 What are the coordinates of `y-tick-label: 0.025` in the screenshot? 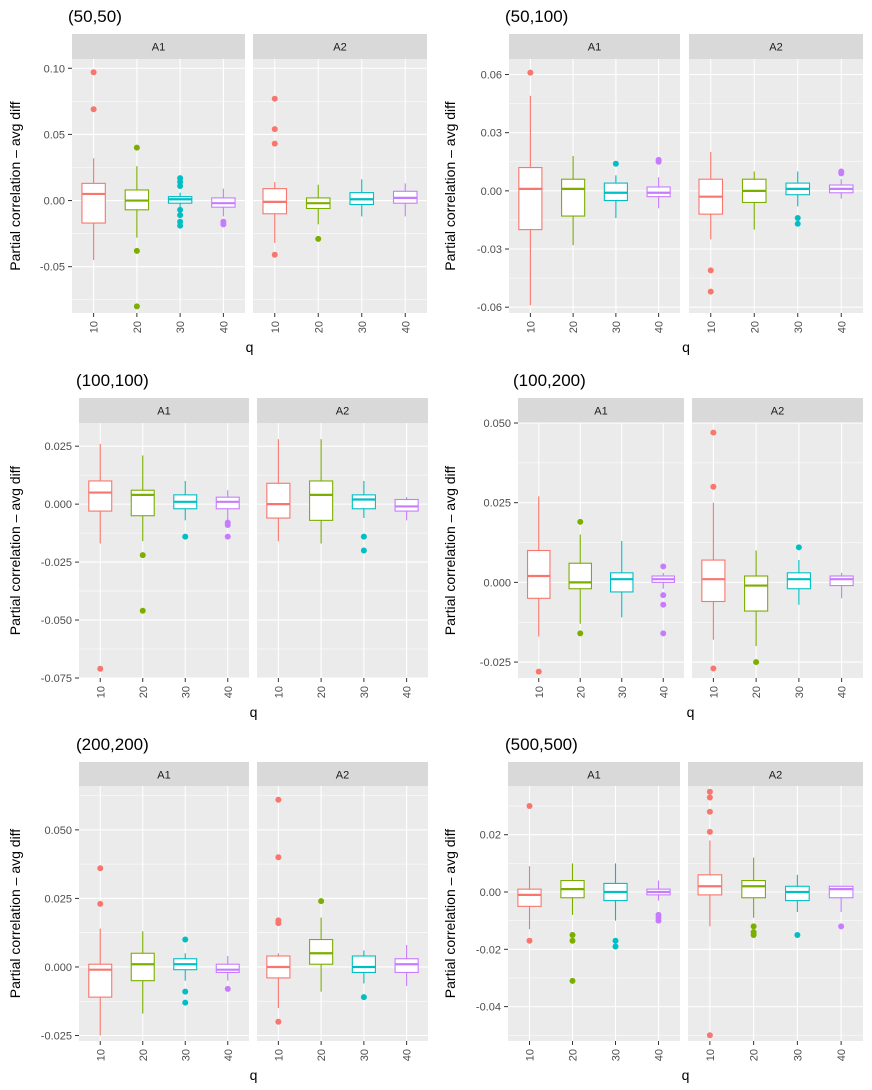 It's located at (58, 447).